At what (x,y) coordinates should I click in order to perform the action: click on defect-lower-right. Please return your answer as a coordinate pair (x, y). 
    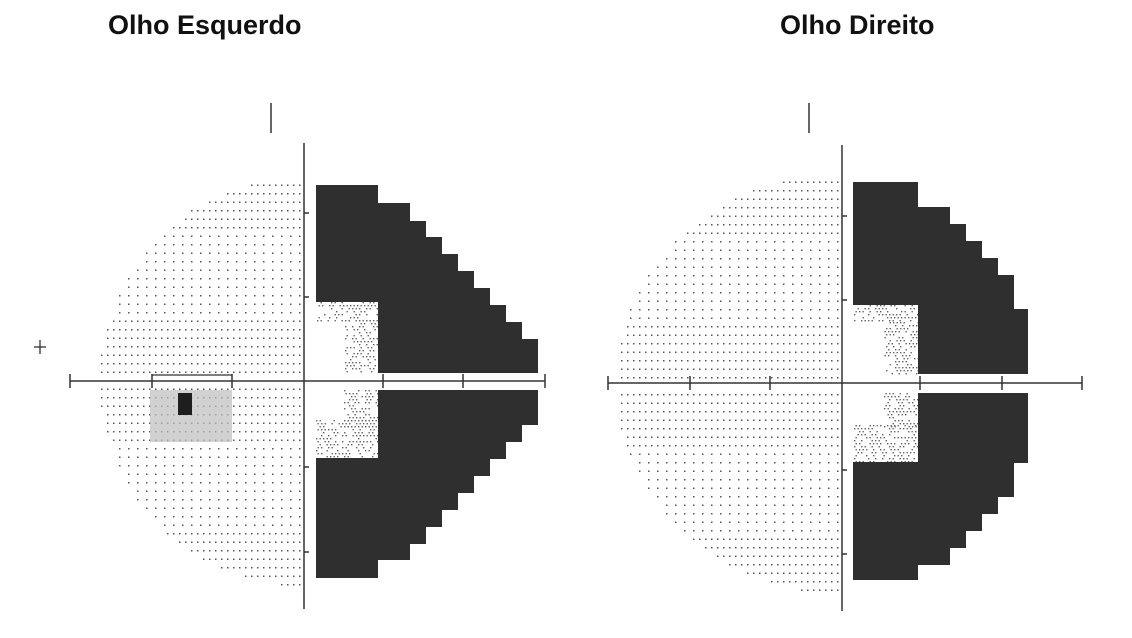
    Looking at the image, I should click on (940, 486).